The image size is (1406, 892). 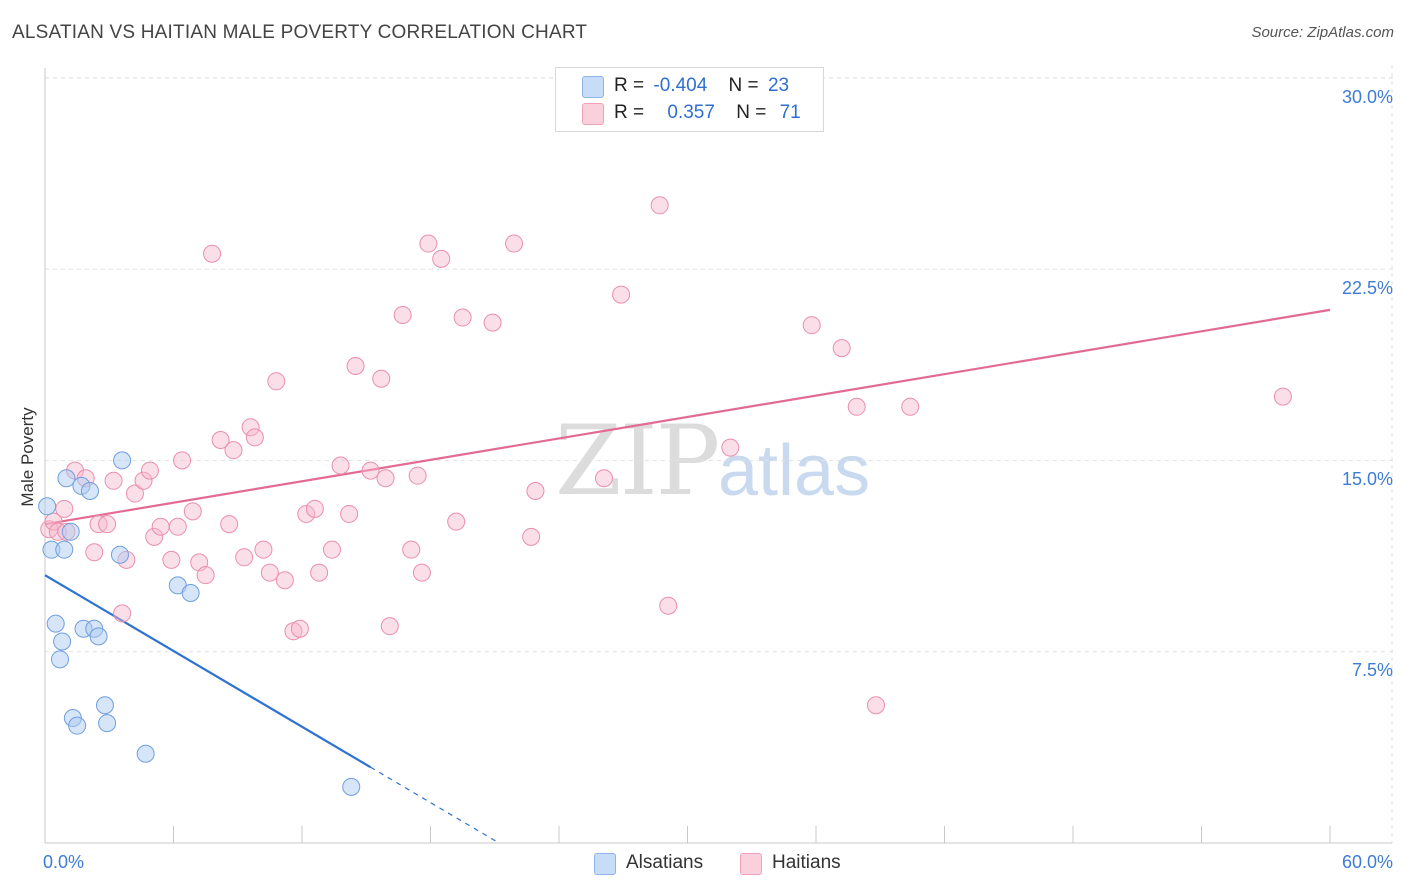 What do you see at coordinates (27, 457) in the screenshot?
I see `y-axis-label: Male Poverty` at bounding box center [27, 457].